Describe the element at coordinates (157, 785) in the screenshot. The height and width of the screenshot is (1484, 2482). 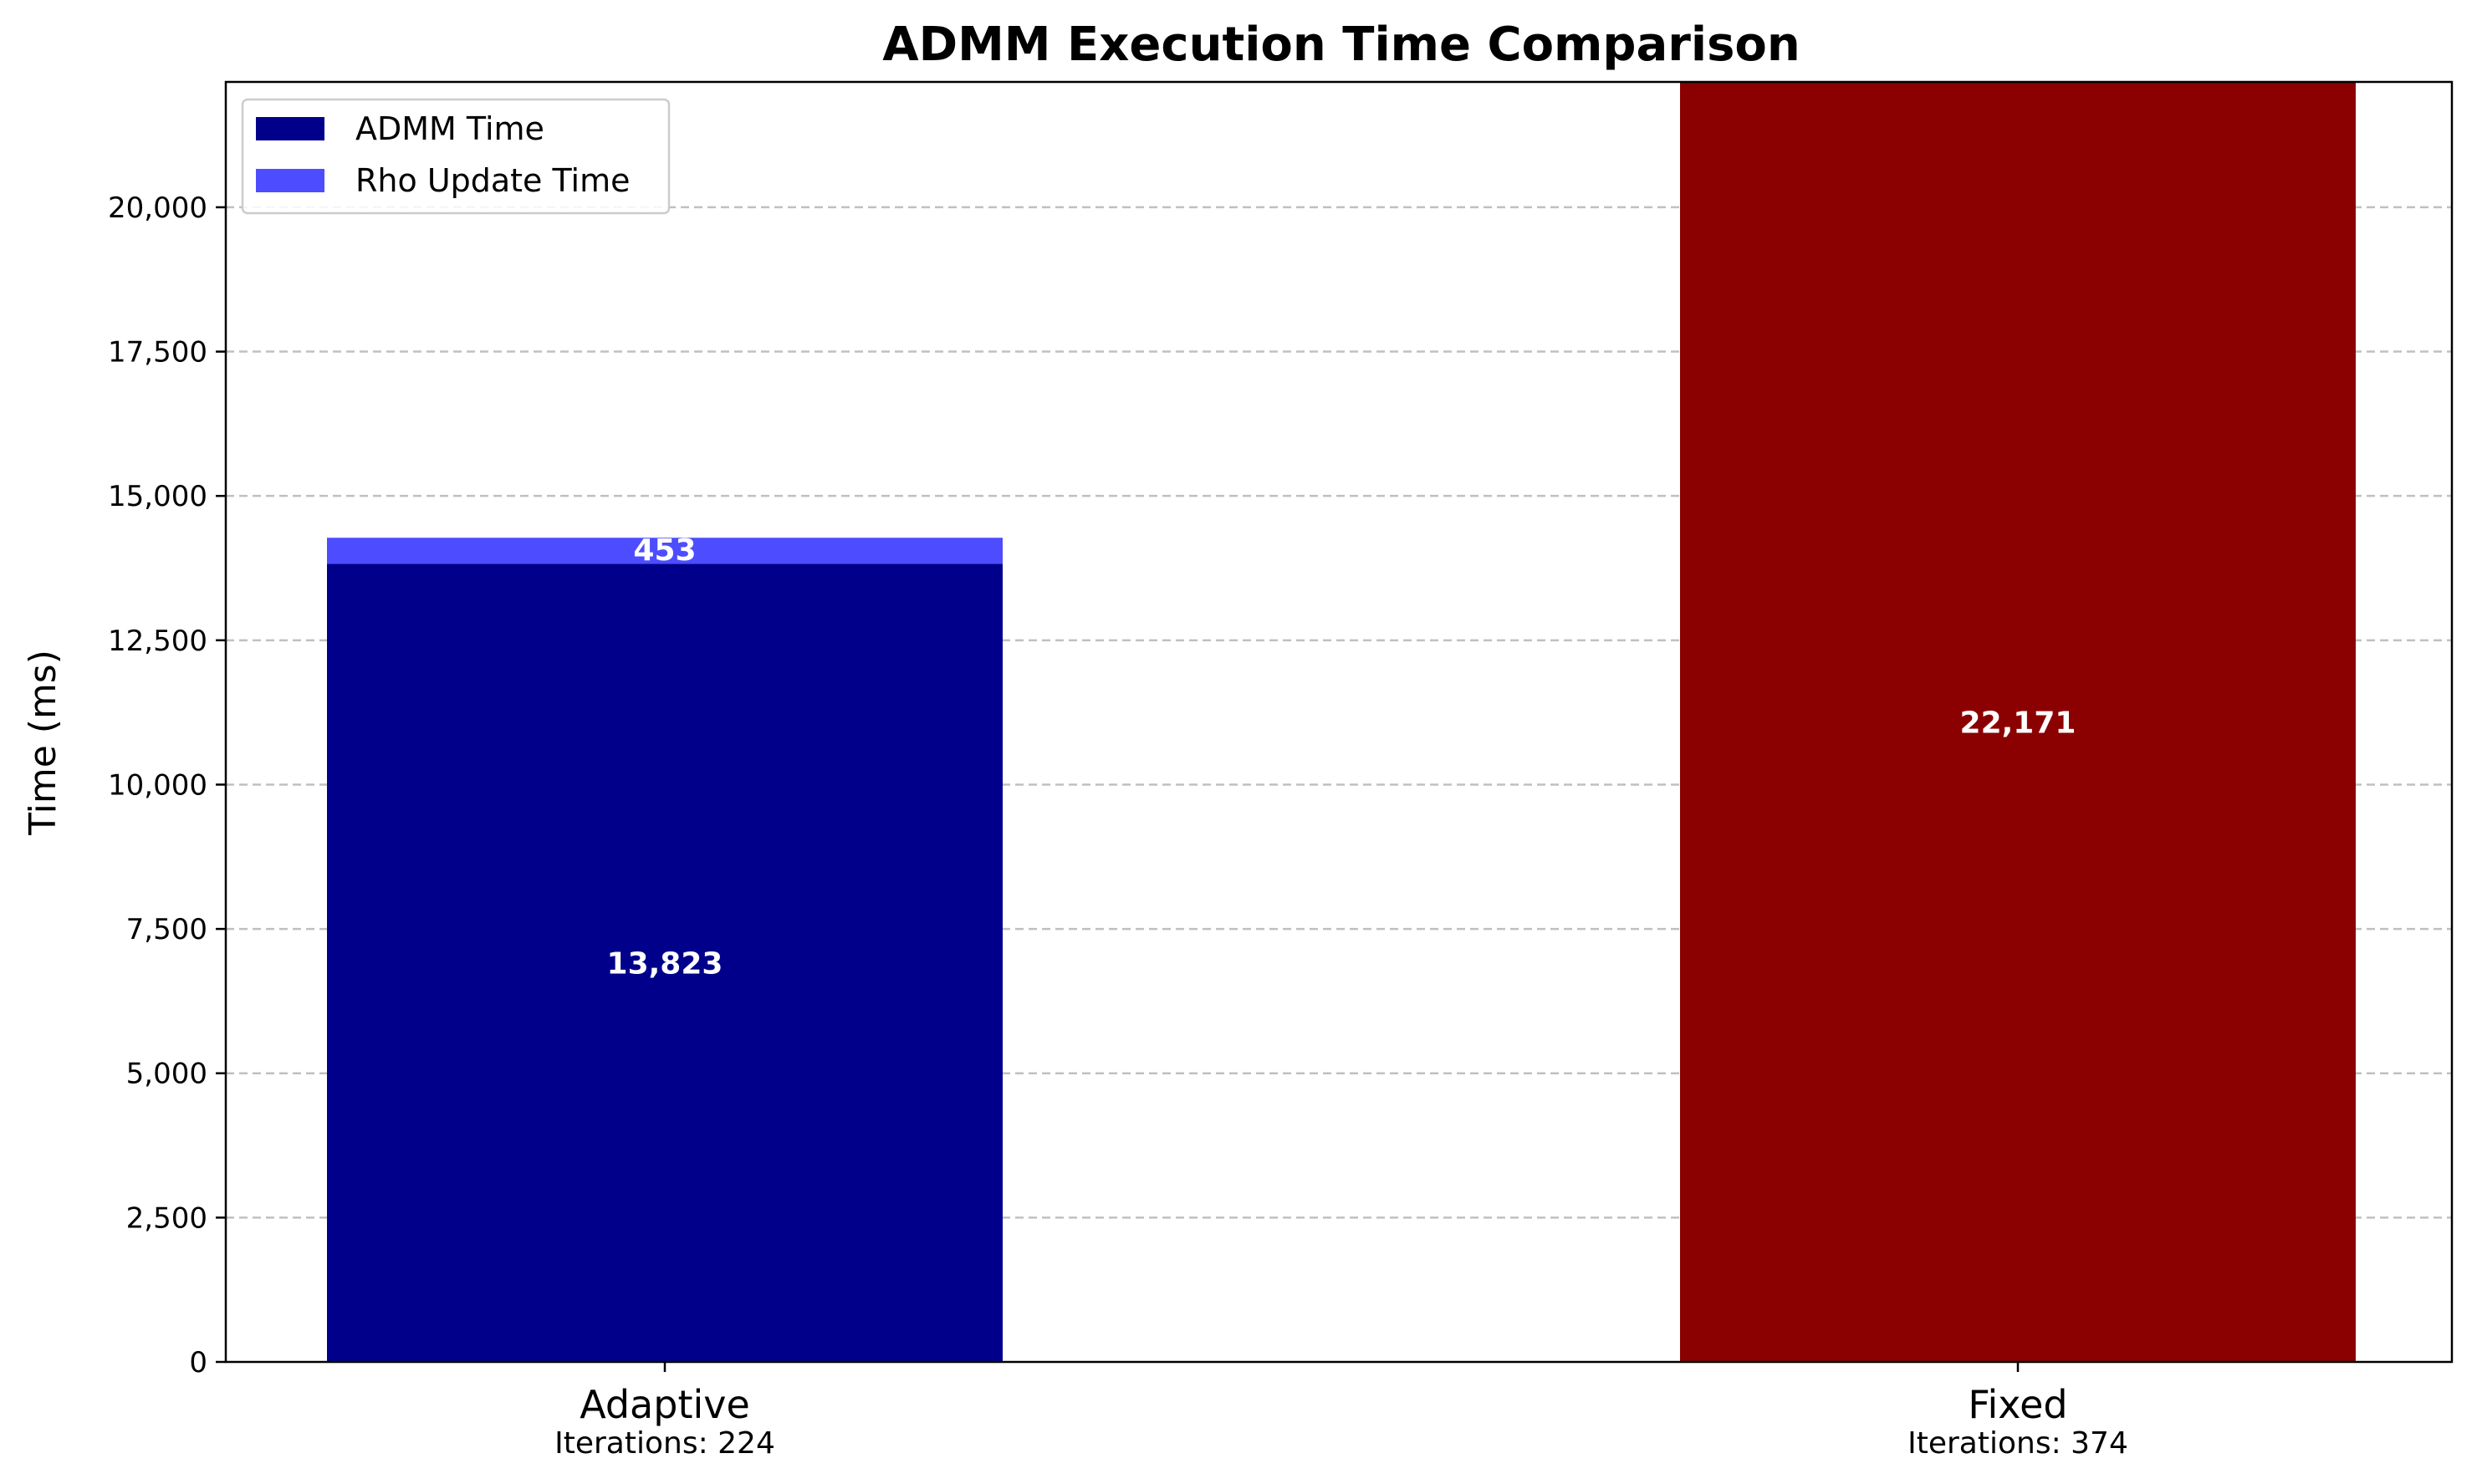
I see `y-tick-label: 10,000` at that location.